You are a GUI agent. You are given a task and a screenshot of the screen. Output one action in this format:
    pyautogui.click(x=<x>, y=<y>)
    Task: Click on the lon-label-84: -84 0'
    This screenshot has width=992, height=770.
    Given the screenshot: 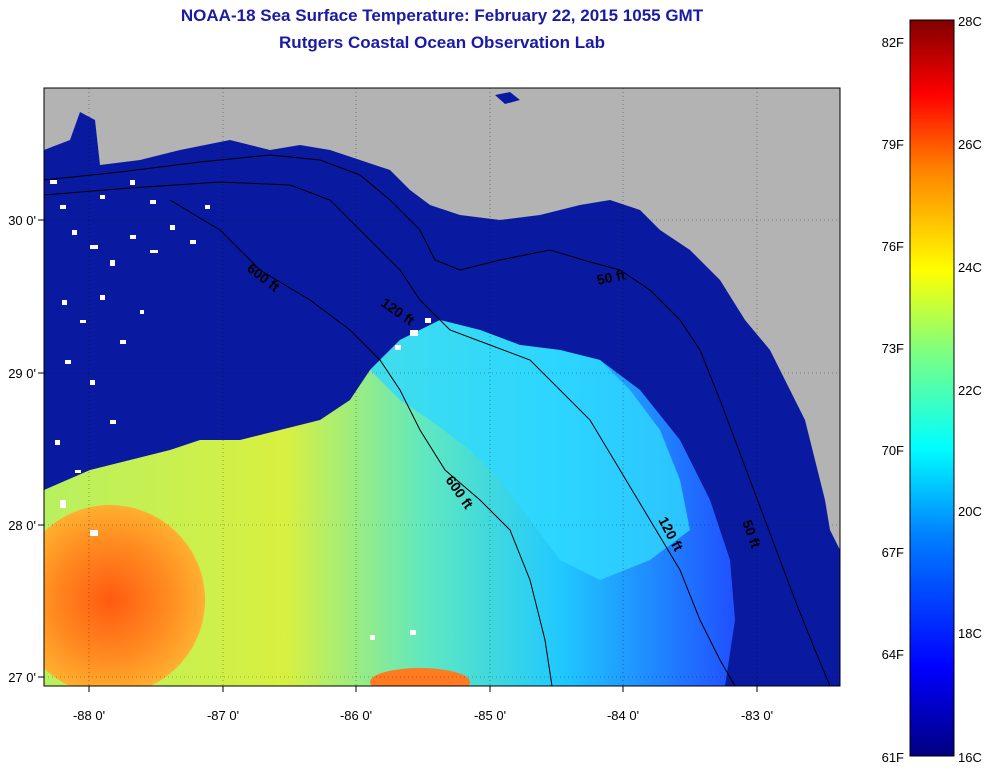 What is the action you would take?
    pyautogui.click(x=623, y=715)
    